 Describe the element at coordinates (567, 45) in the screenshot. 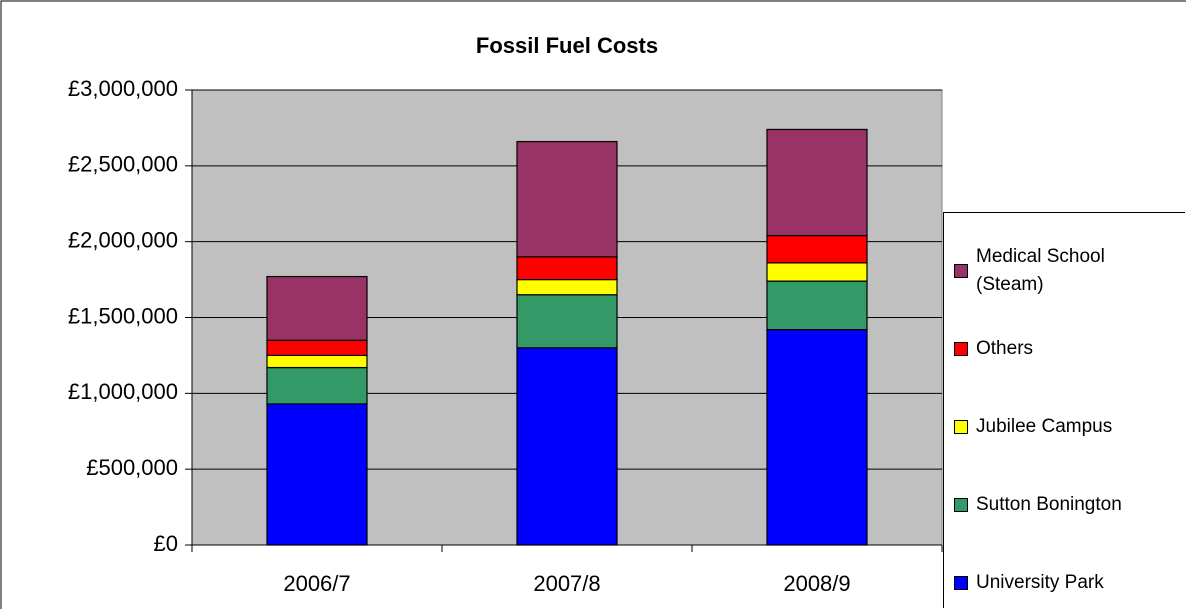

I see `chart-title: Fossil Fuel Costs` at that location.